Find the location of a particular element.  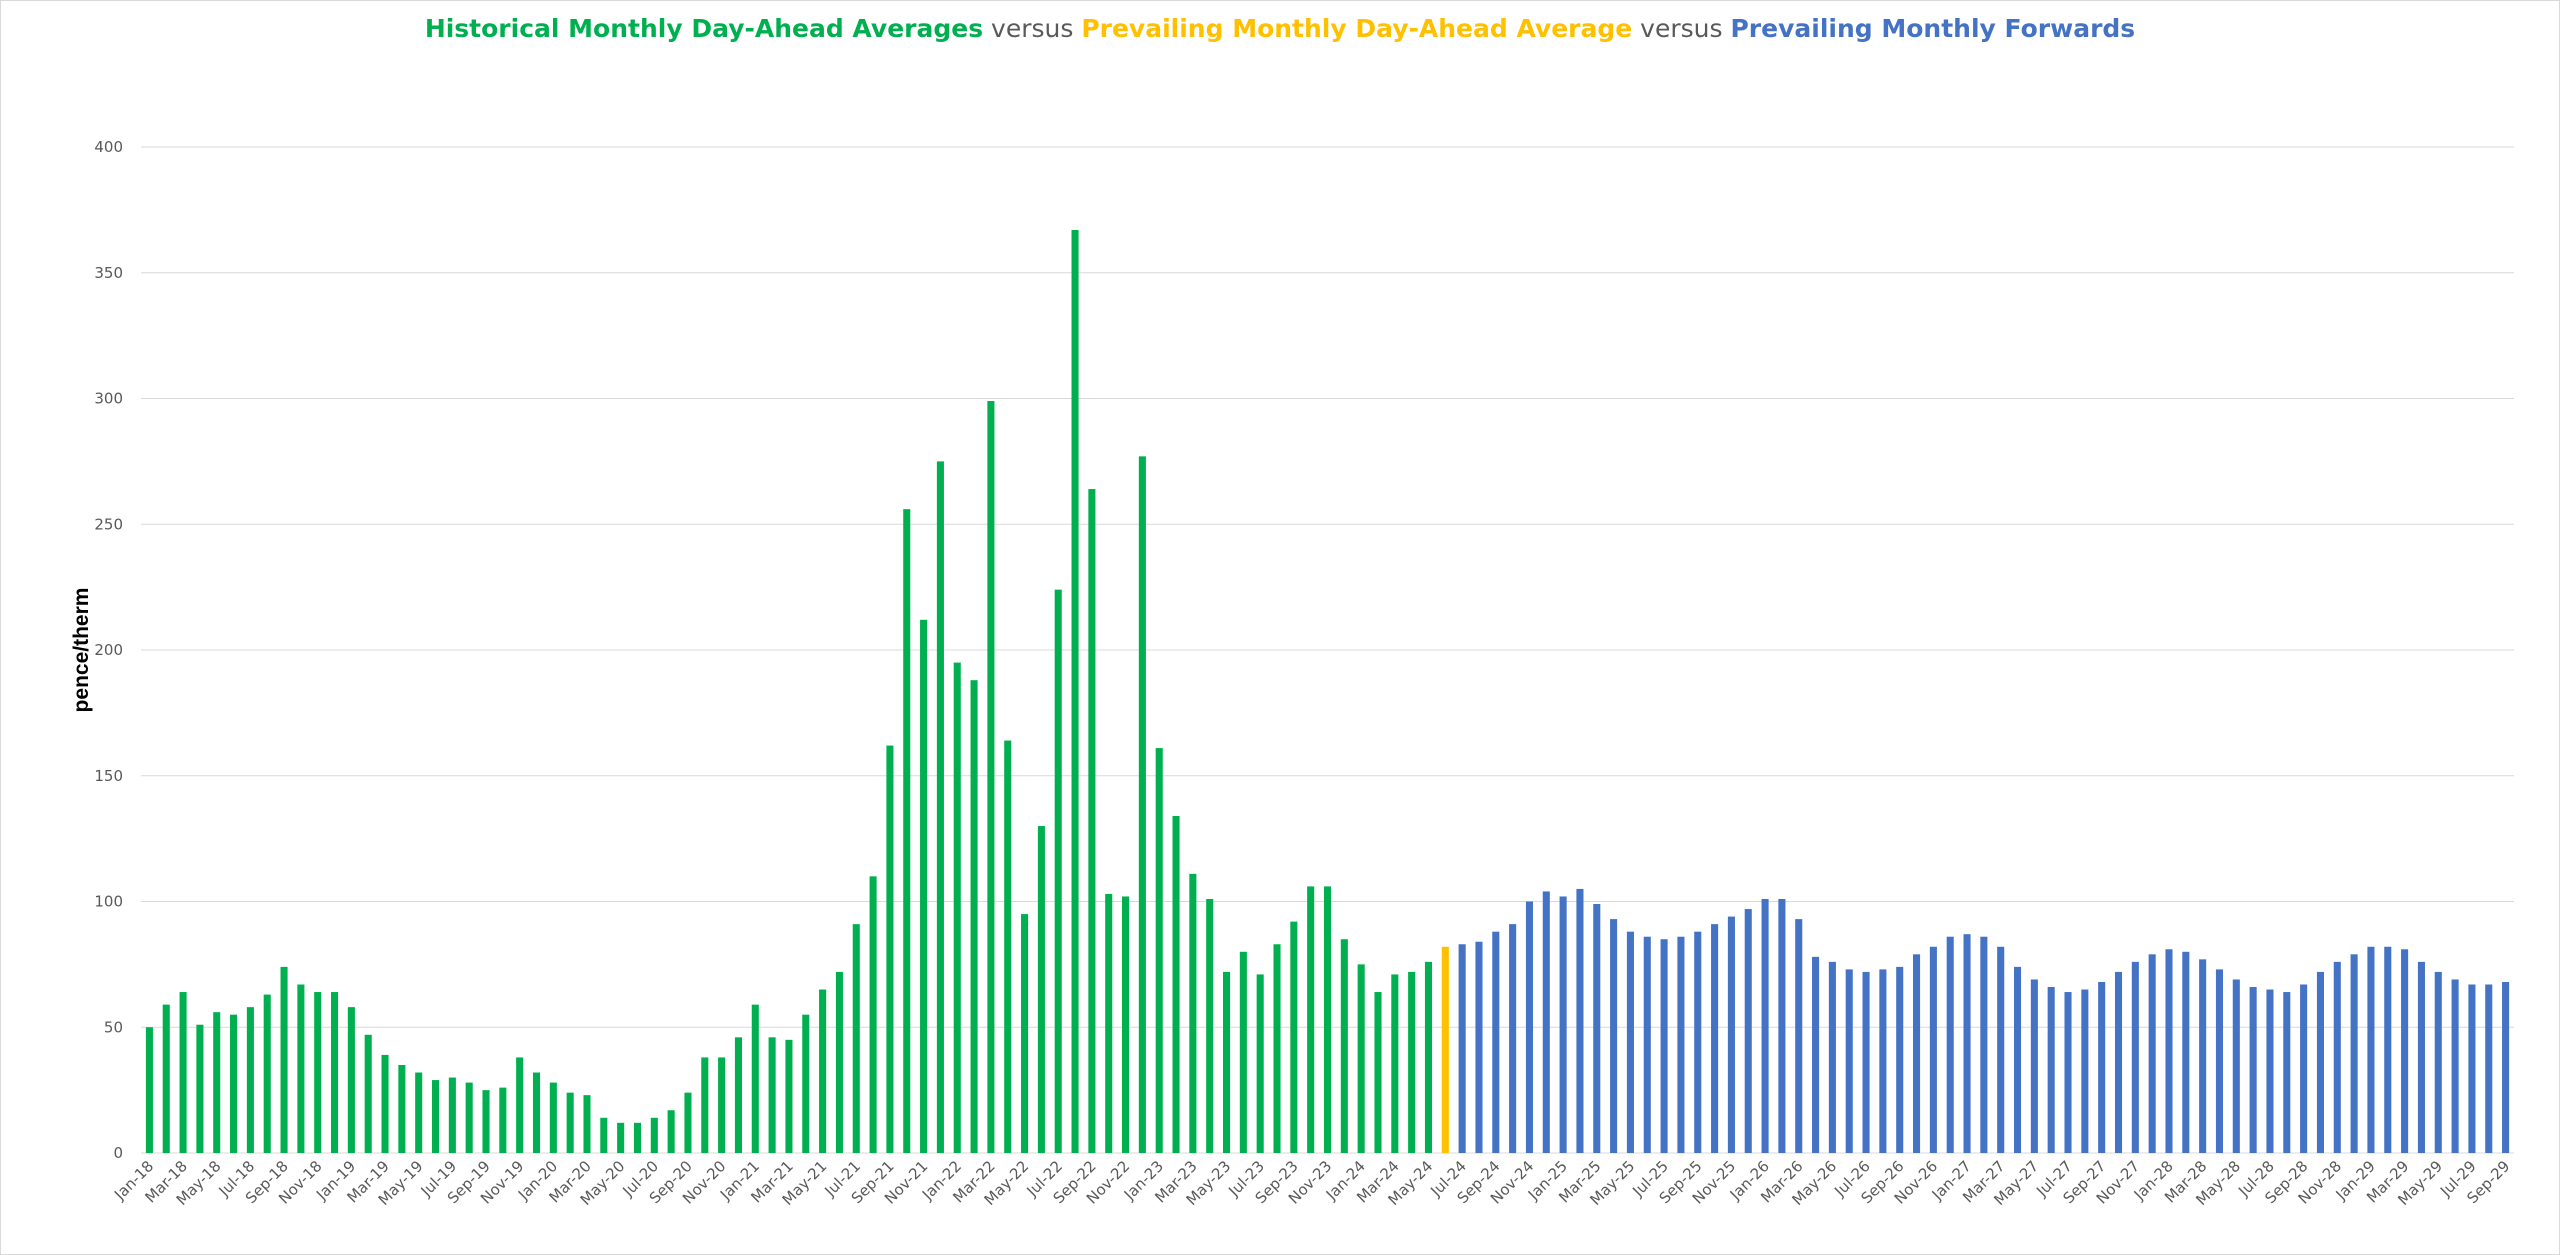

y-axis-label: pence/therm is located at coordinates (81, 650).